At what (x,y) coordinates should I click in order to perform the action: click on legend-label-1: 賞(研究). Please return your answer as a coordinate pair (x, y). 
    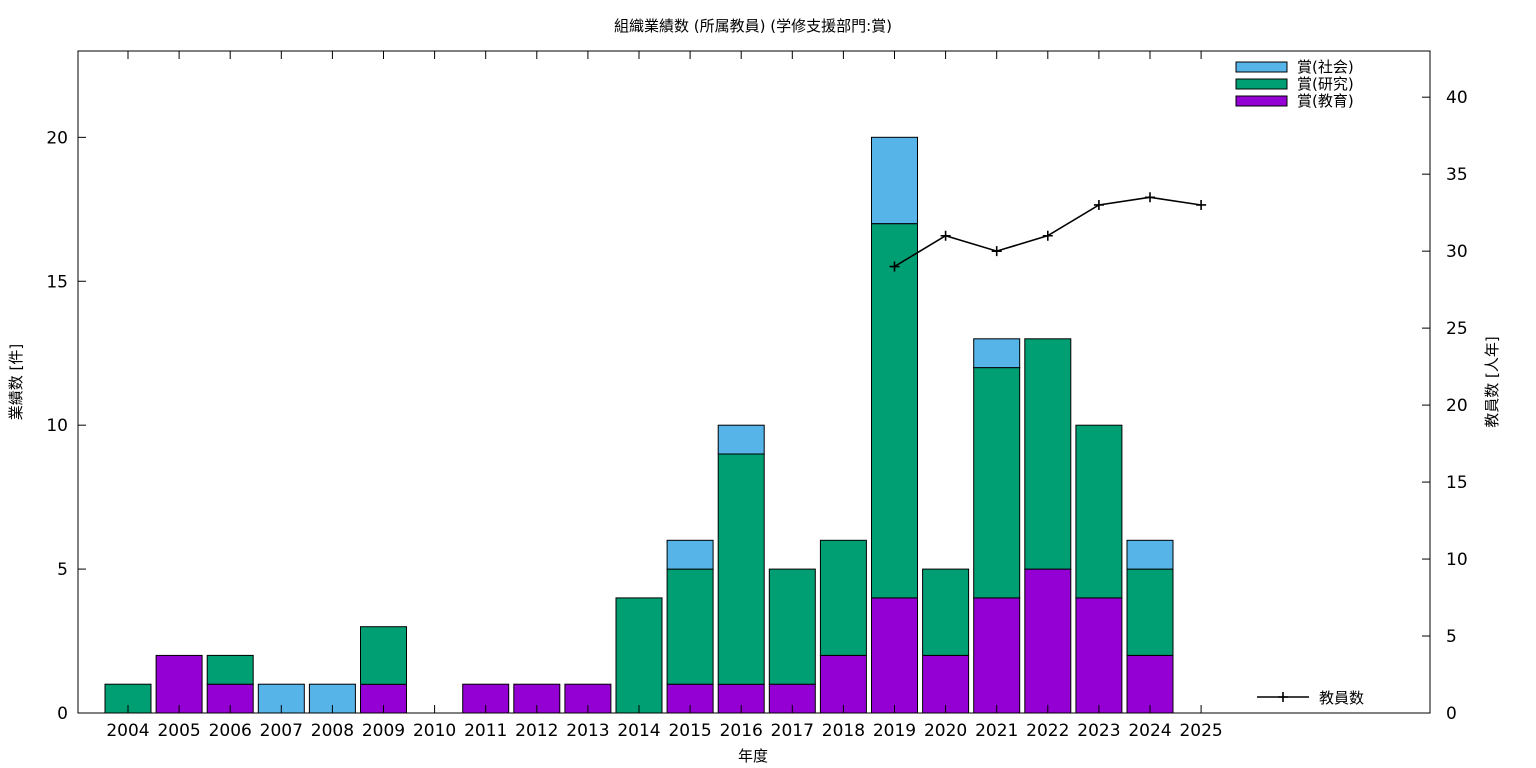
    Looking at the image, I should click on (1325, 84).